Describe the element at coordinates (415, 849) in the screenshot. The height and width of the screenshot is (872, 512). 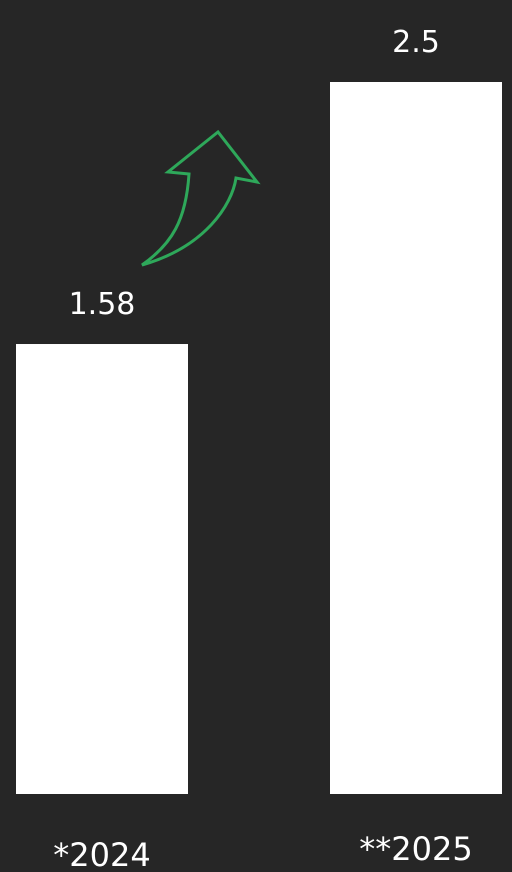
I see `category-label-1: **2025` at that location.